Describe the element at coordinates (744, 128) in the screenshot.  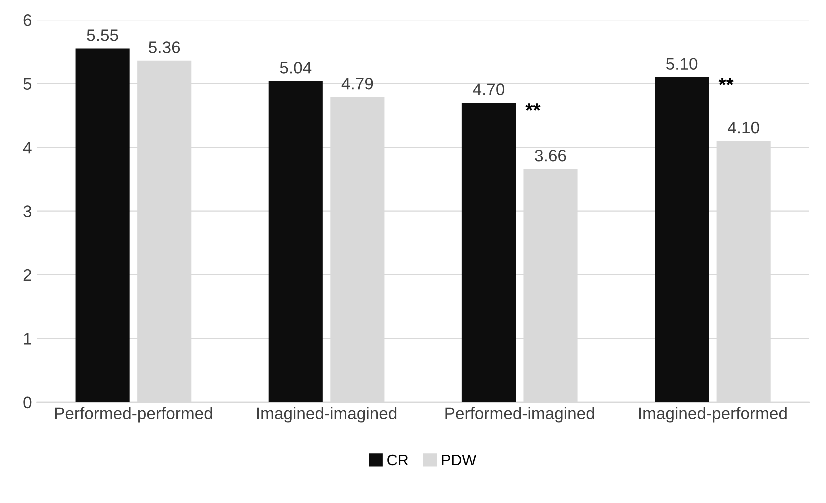
I see `data-label: 4.10` at that location.